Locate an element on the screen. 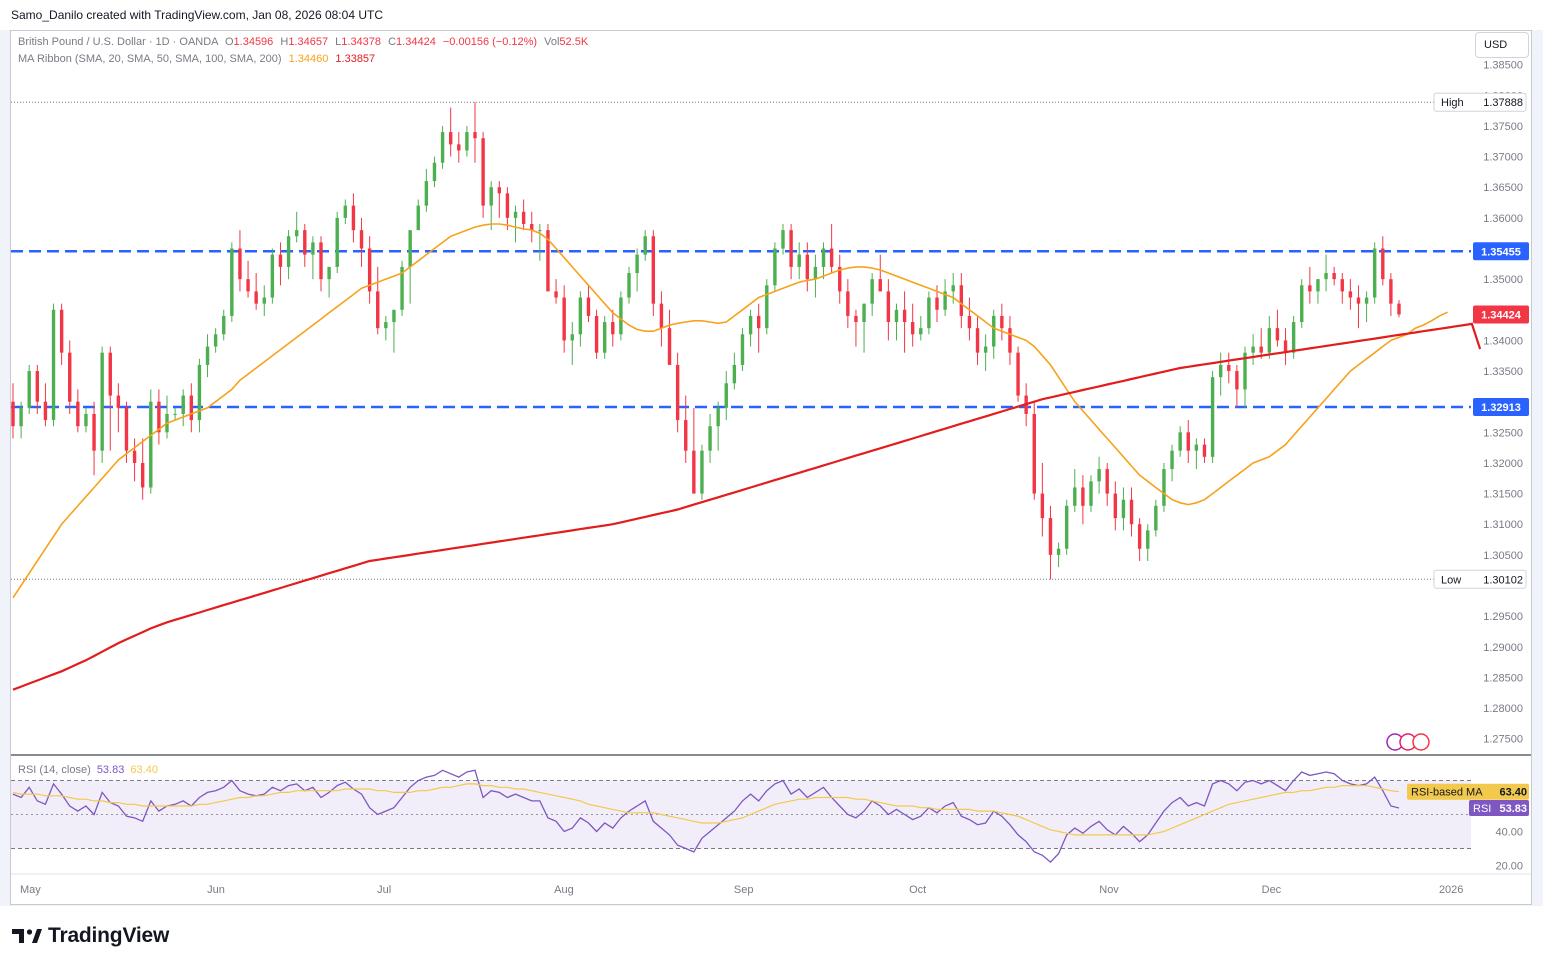 The image size is (1543, 966). change-value: −0.00156 (−0.12%) is located at coordinates (490, 42).